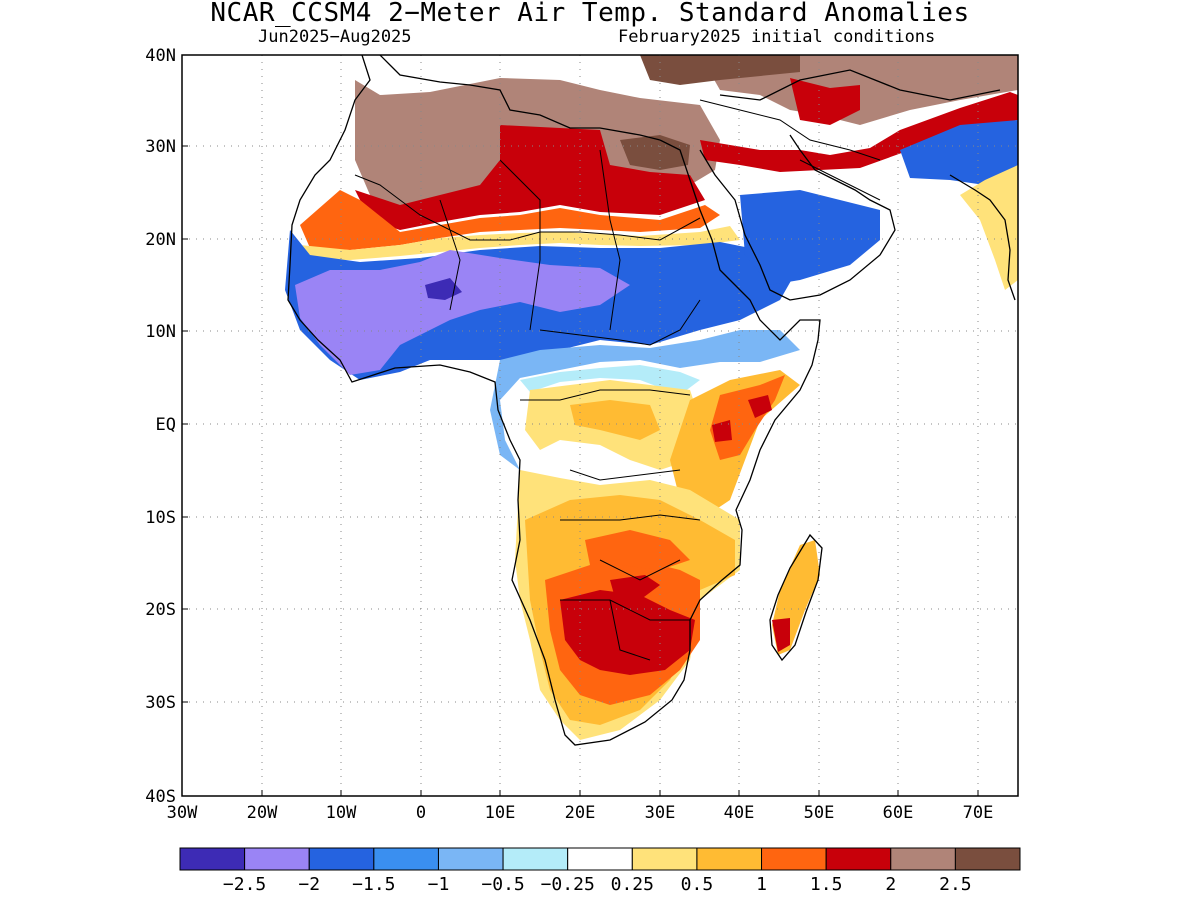  Describe the element at coordinates (777, 37) in the screenshot. I see `initial-conditions: February2025 initial conditions` at that location.